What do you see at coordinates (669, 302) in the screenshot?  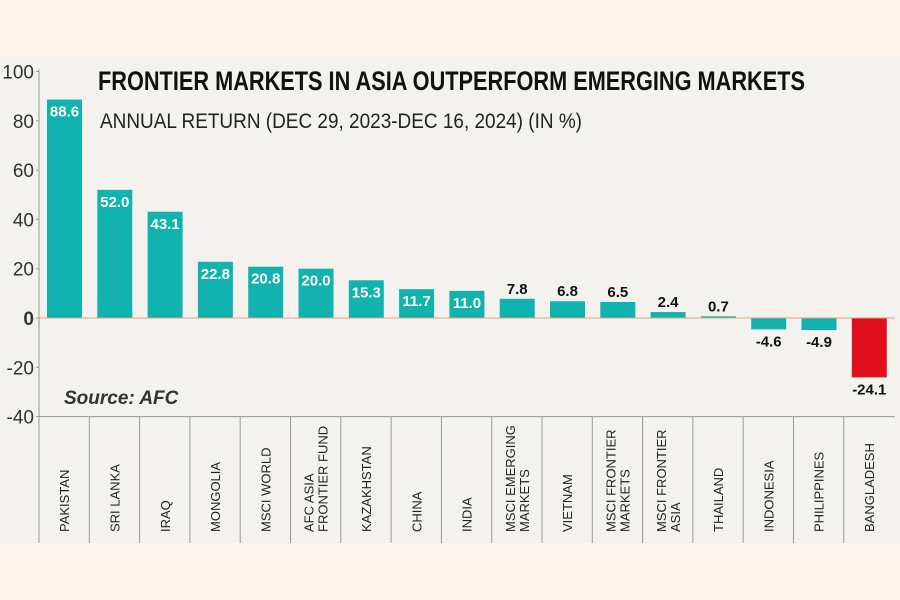 I see `value-label: 2.4` at bounding box center [669, 302].